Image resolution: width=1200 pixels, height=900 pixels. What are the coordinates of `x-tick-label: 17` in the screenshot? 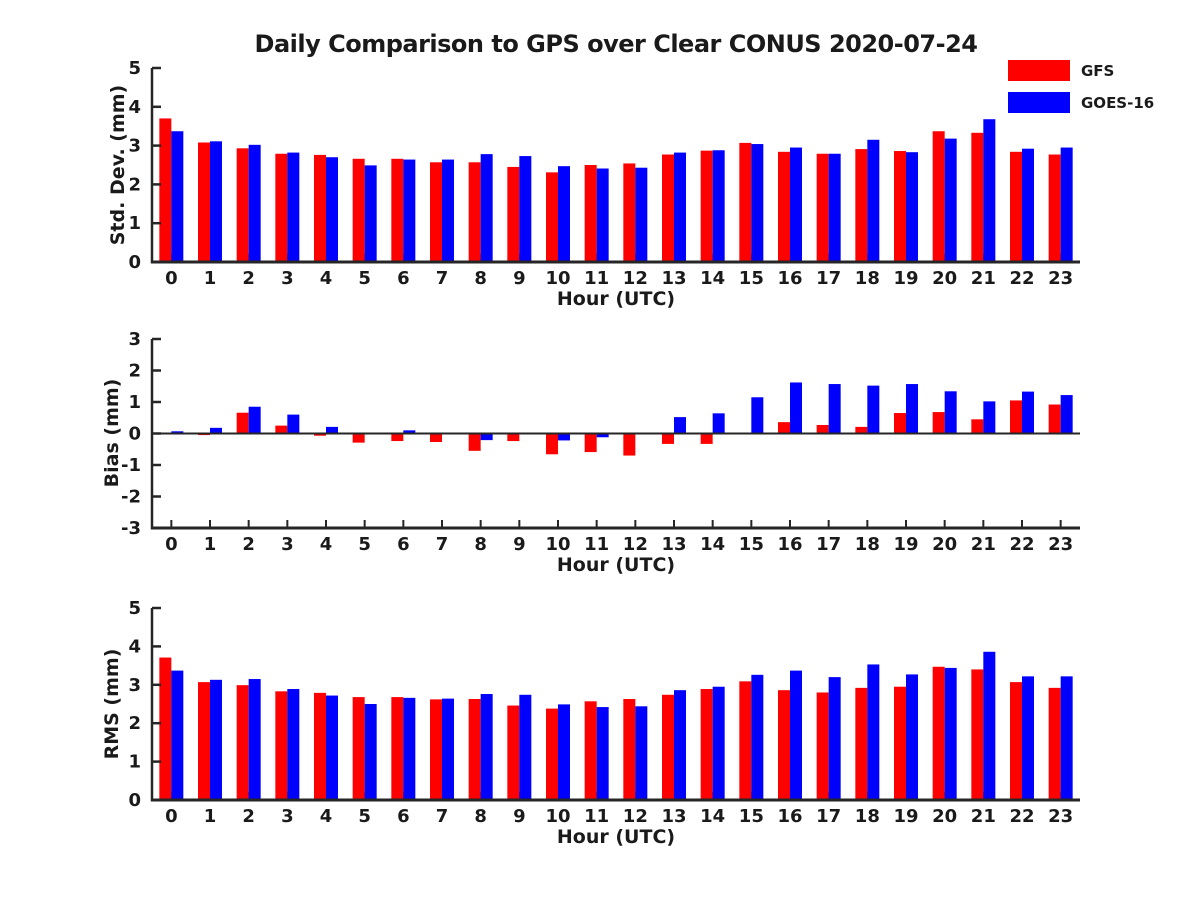 It's located at (828, 544).